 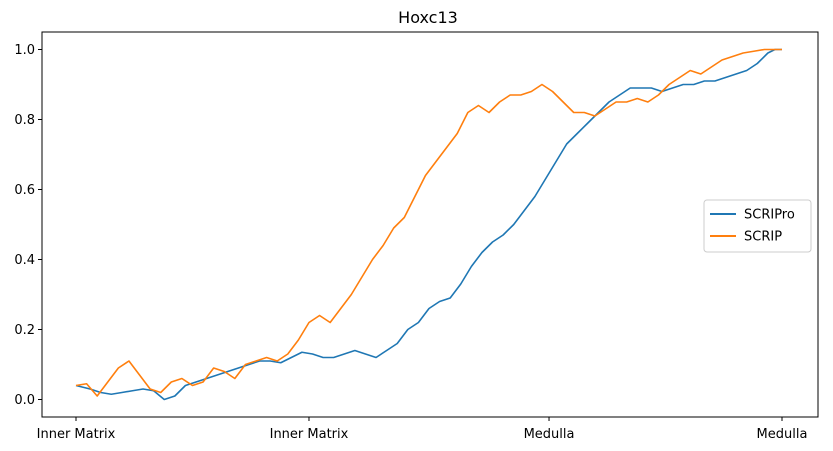 I want to click on y-tick-label: 1.0, so click(x=24, y=50).